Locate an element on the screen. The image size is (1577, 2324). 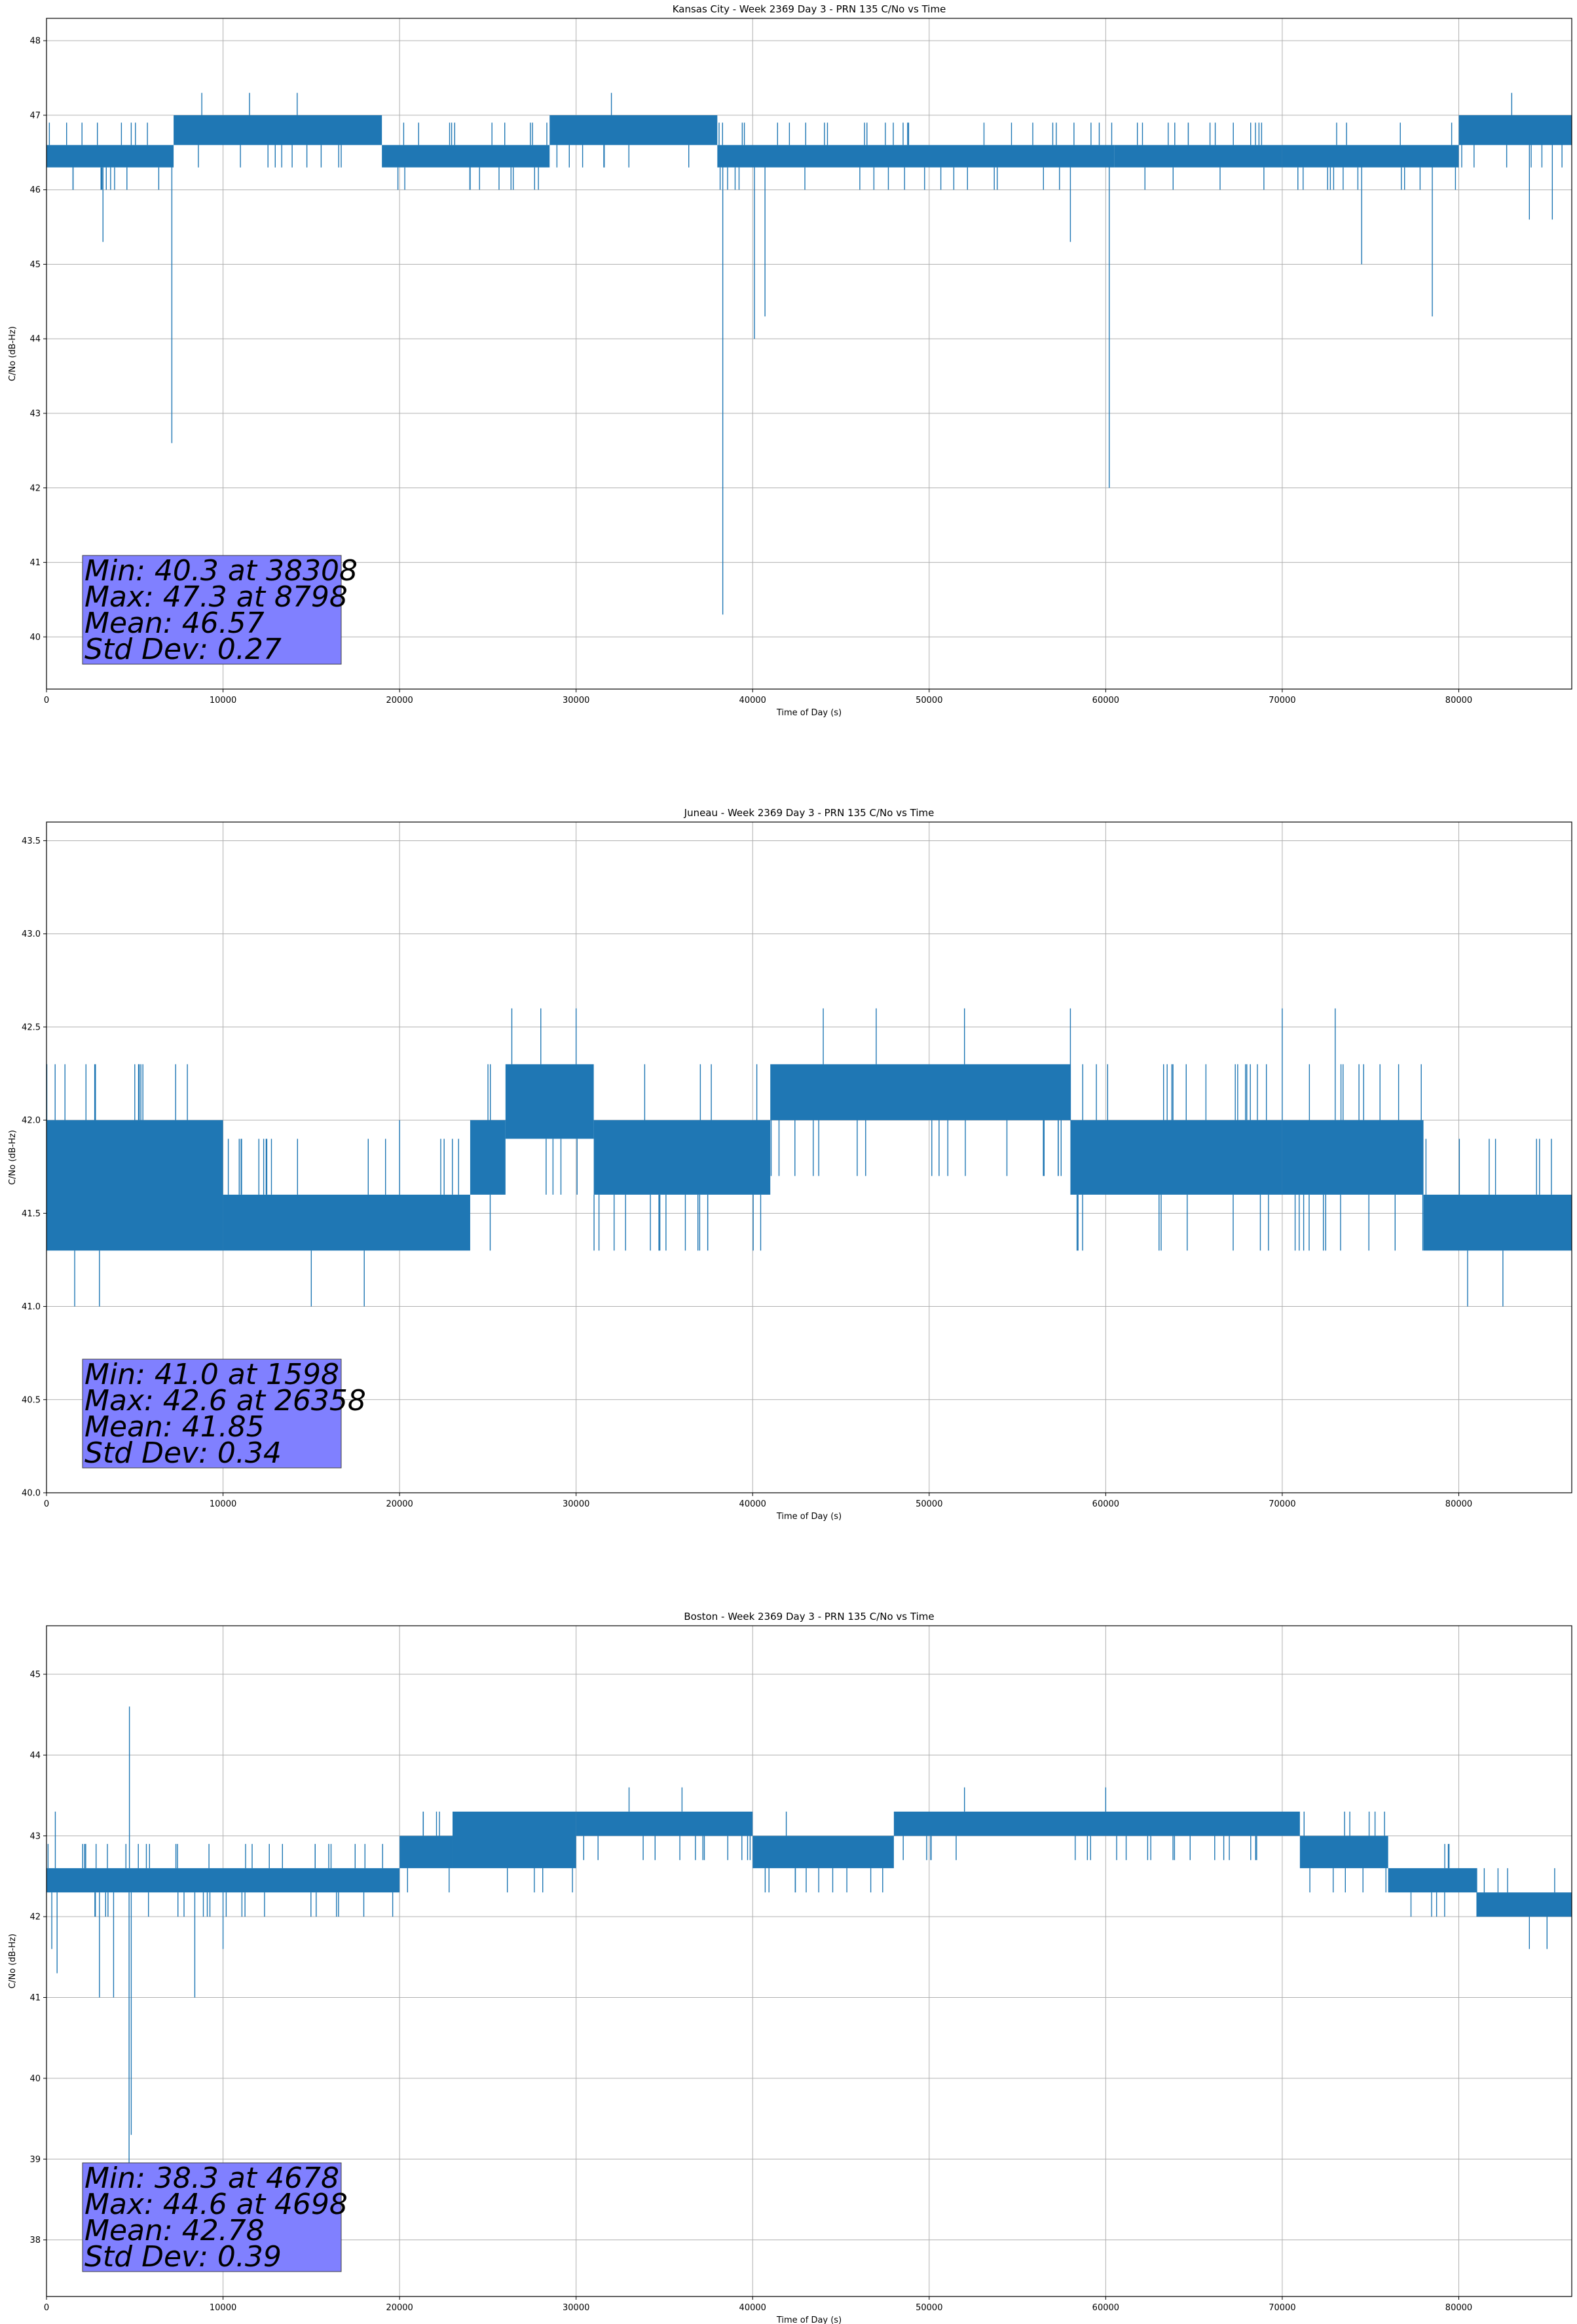
stats-line: Mean: 42.78 is located at coordinates (174, 2230).